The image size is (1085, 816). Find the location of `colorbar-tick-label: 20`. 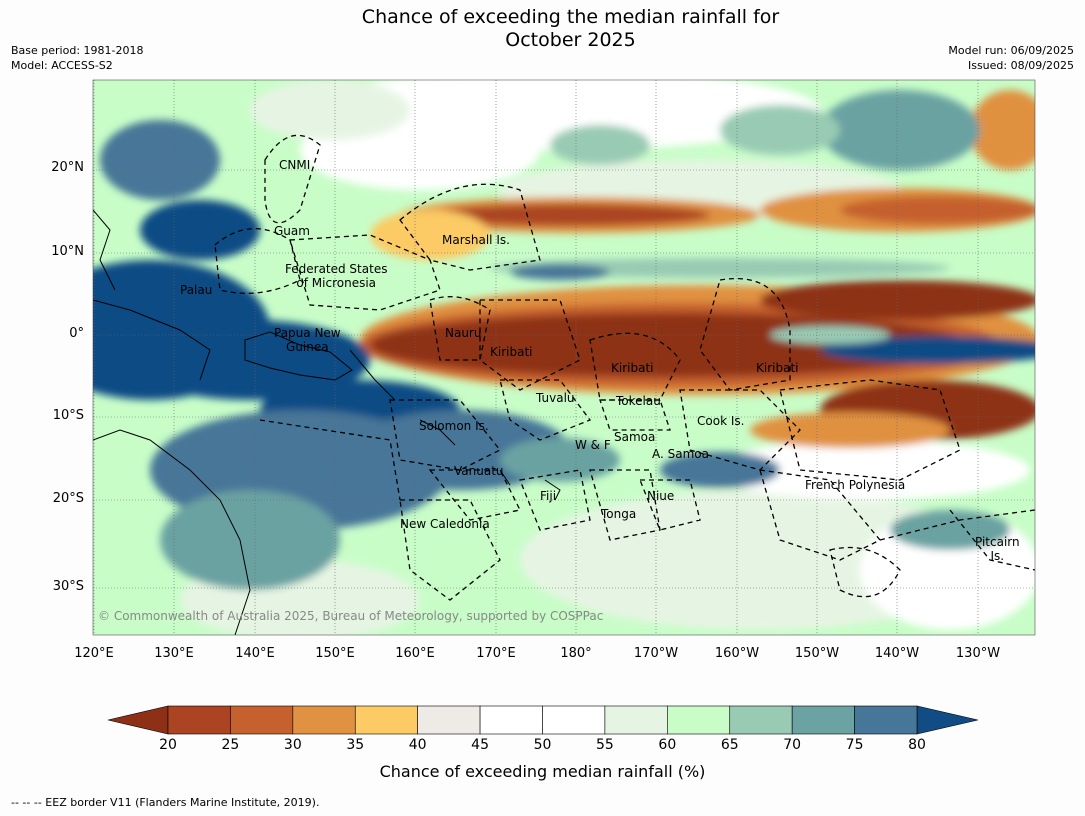

colorbar-tick-label: 20 is located at coordinates (168, 745).